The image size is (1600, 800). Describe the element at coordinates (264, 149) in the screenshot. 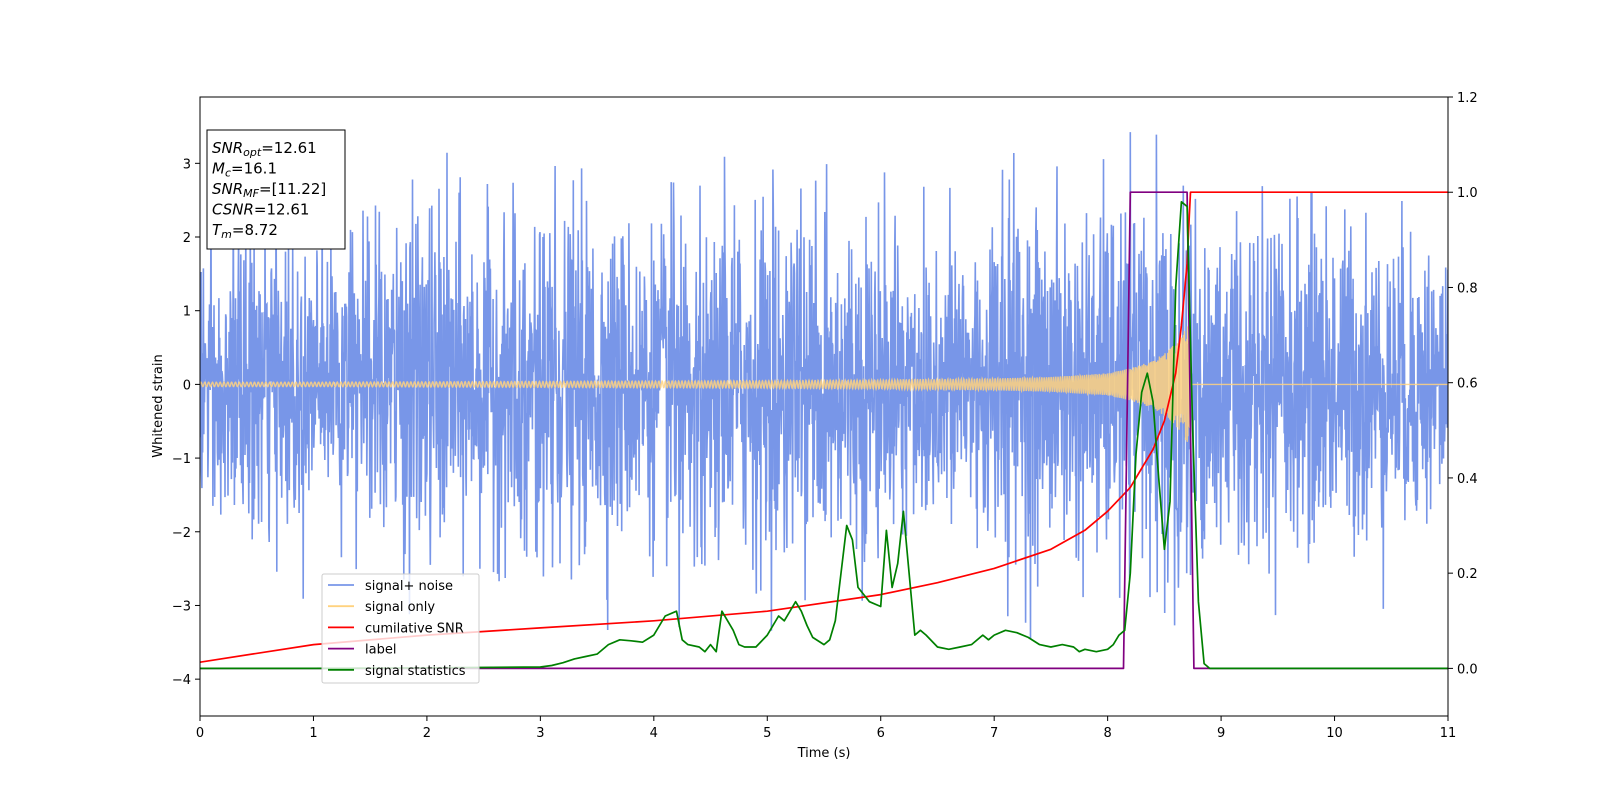

I see `annotation-line: SNRopt=12.61` at that location.